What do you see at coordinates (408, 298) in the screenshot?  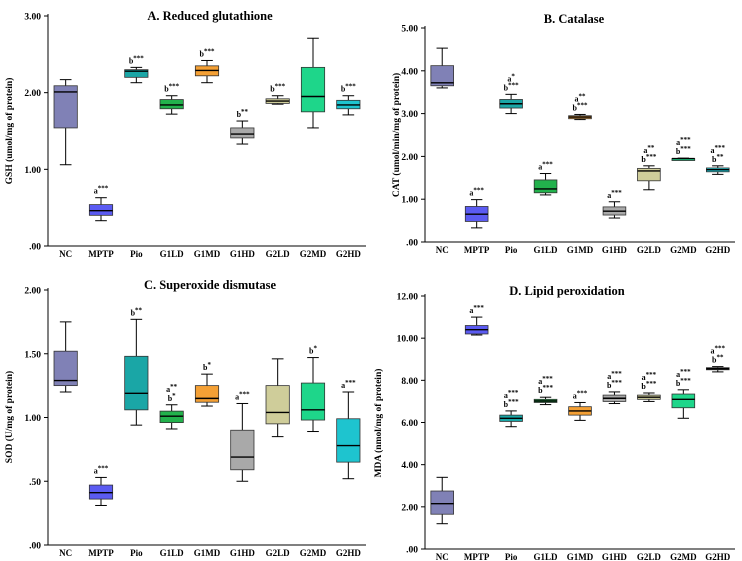 I see `y-tick-label: 12.00` at bounding box center [408, 298].